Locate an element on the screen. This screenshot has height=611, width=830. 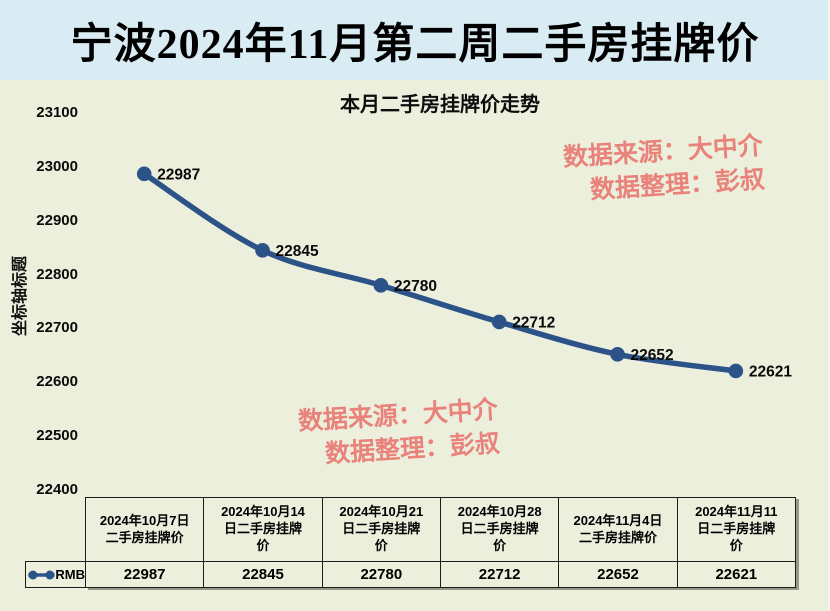
watermark-bottom: 数据来源：大中介 数据整理：彭叔 is located at coordinates (377, 434).